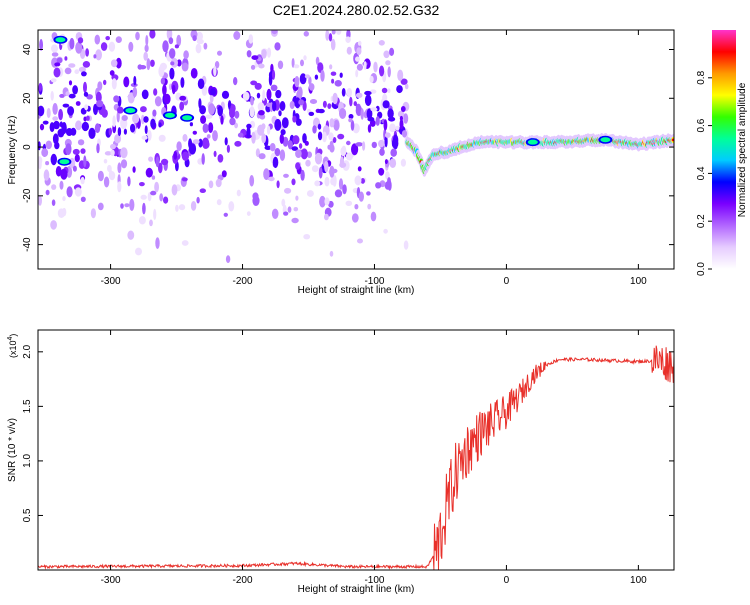 This screenshot has width=750, height=605. What do you see at coordinates (27, 147) in the screenshot?
I see `y-tick-label: 0` at bounding box center [27, 147].